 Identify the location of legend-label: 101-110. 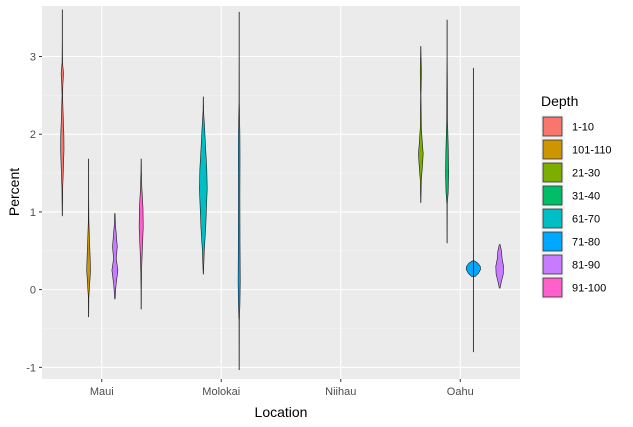
(592, 151).